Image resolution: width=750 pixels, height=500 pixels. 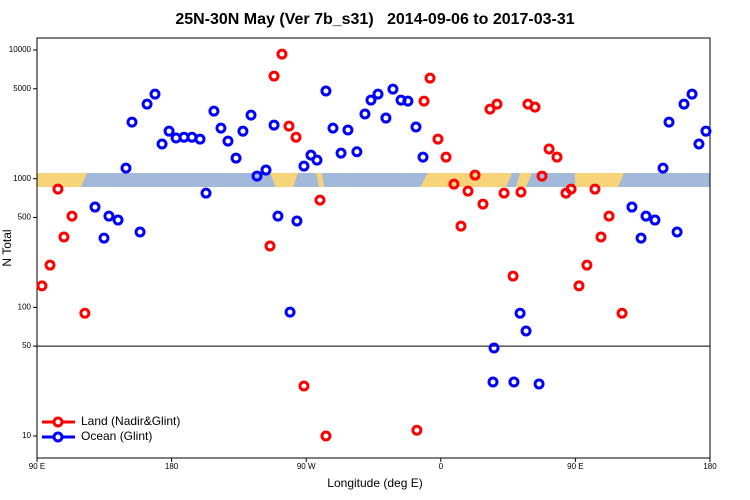 I want to click on x-tick-label: 90 E, so click(x=575, y=466).